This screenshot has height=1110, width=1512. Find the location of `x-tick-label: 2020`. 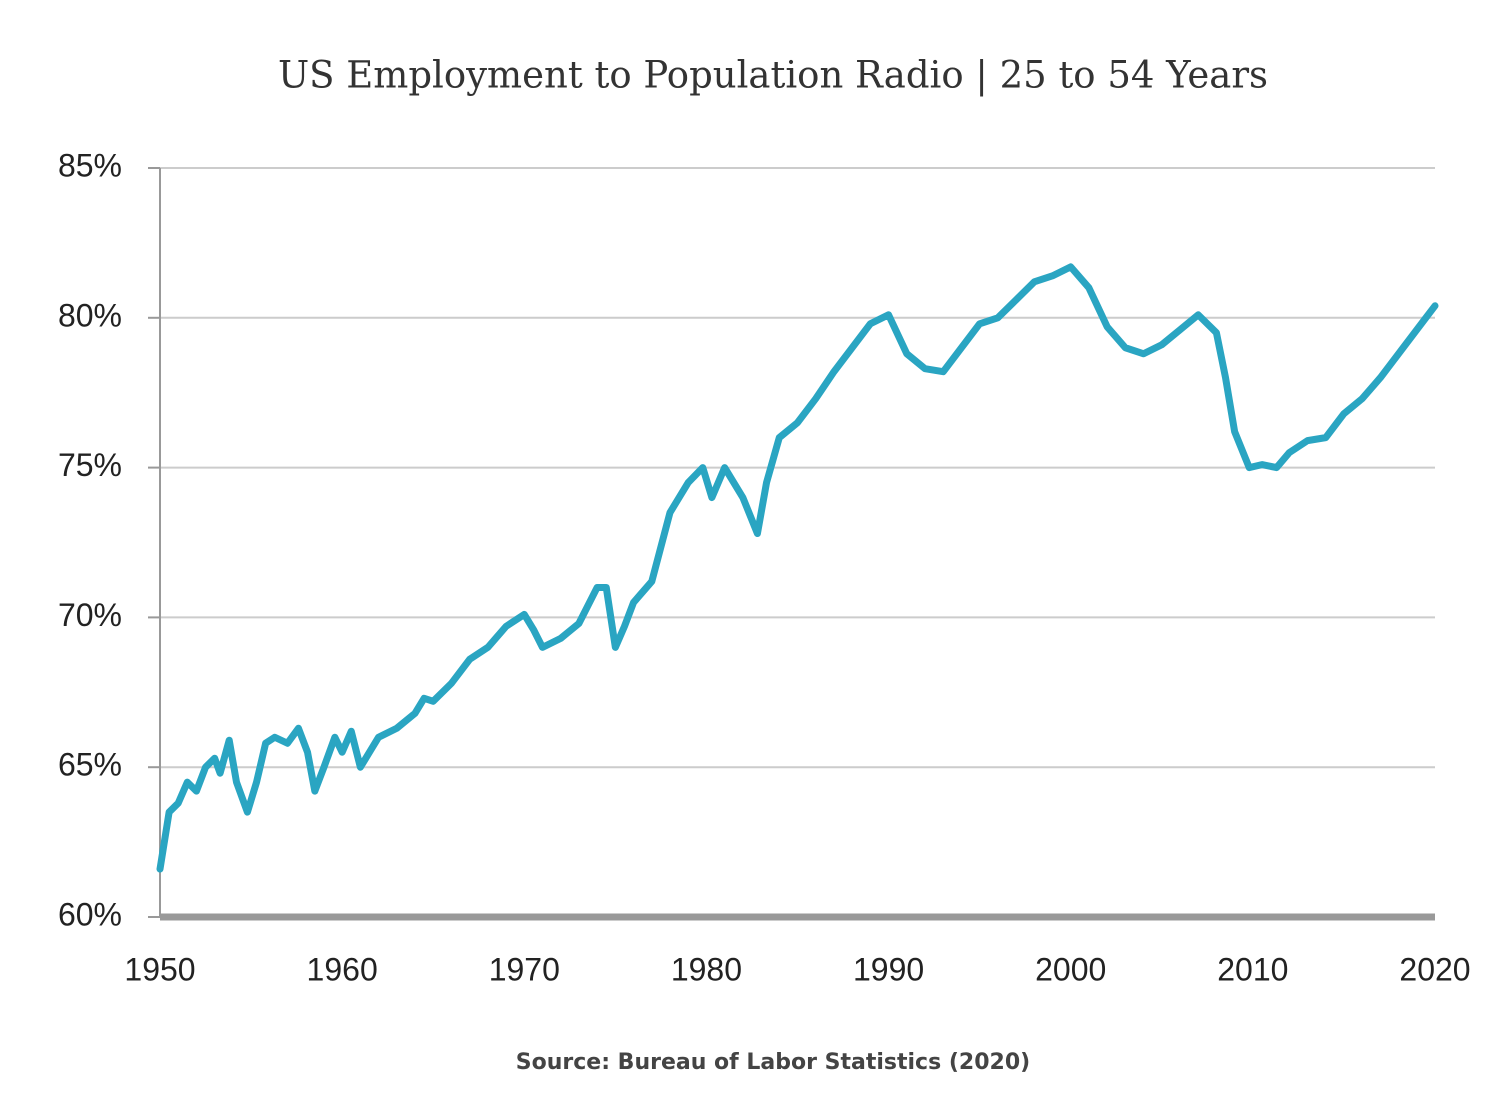

x-tick-label: 2020 is located at coordinates (1434, 969).